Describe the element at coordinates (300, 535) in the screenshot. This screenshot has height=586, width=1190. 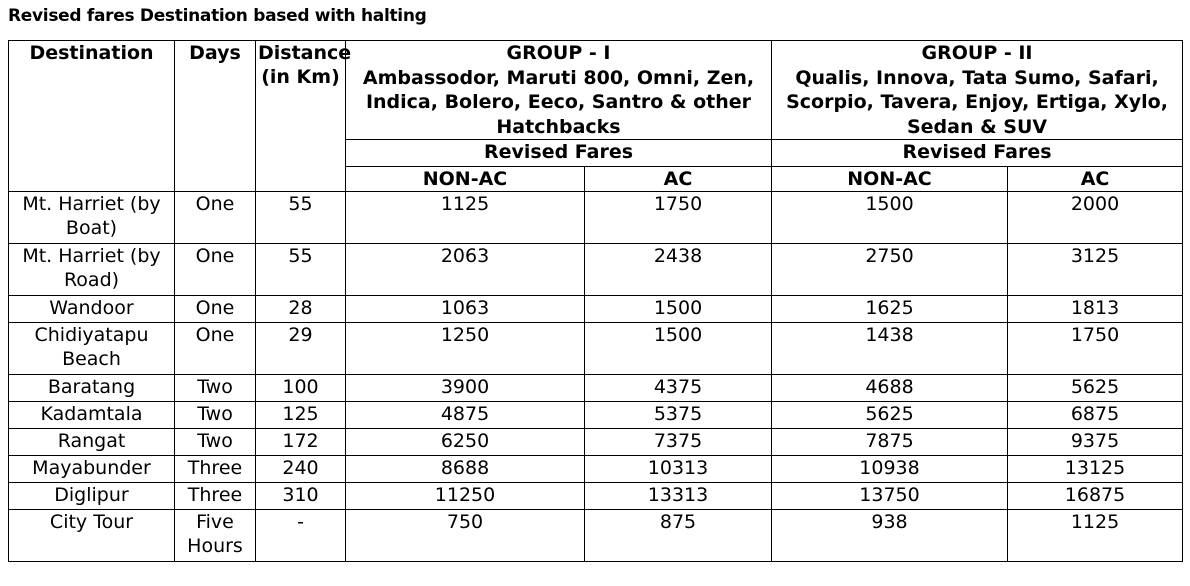
I see `cell-distance: -` at that location.